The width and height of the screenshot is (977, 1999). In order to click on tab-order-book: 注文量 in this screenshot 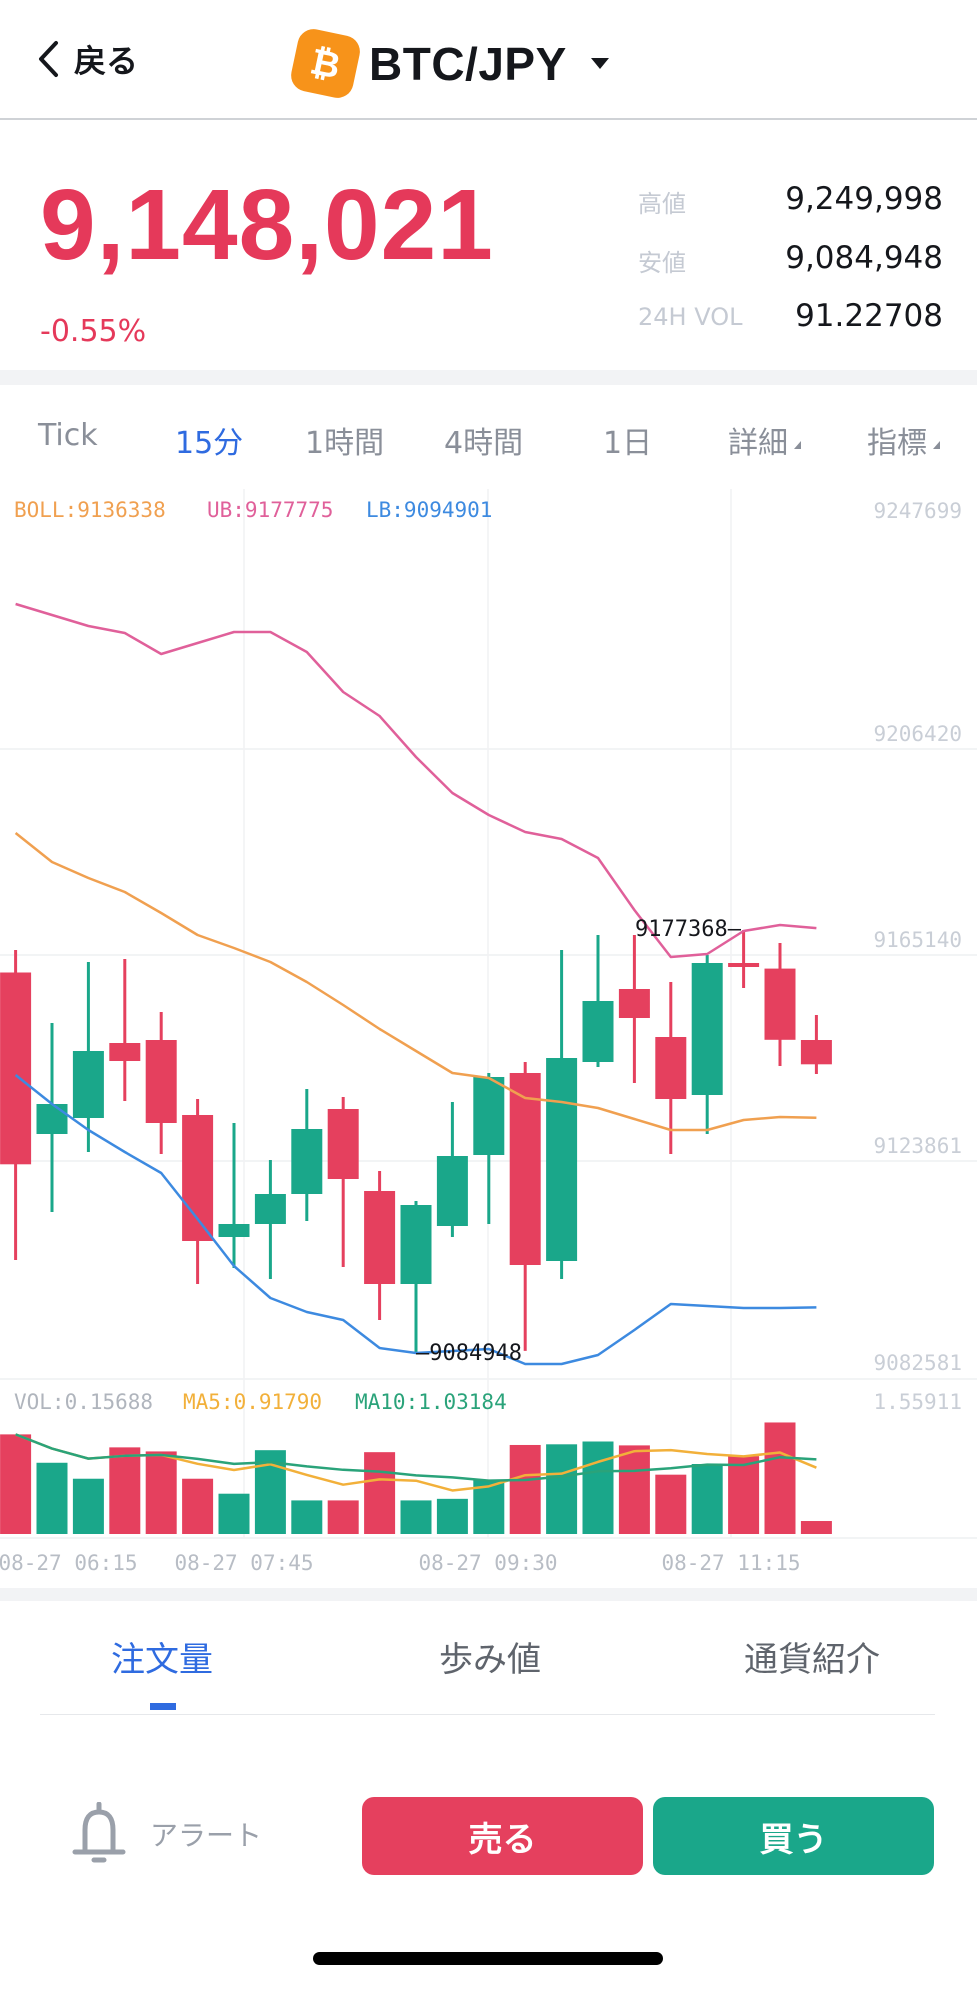, I will do `click(162, 1660)`.